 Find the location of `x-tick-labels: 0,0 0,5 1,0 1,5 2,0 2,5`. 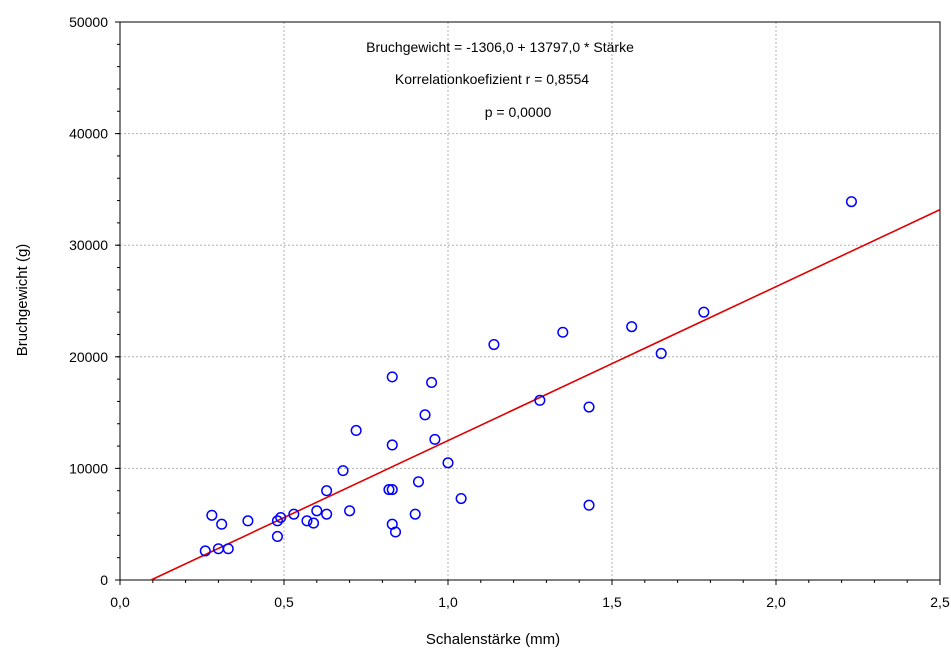

x-tick-labels: 0,0 0,5 1,0 1,5 2,0 2,5 is located at coordinates (530, 602).